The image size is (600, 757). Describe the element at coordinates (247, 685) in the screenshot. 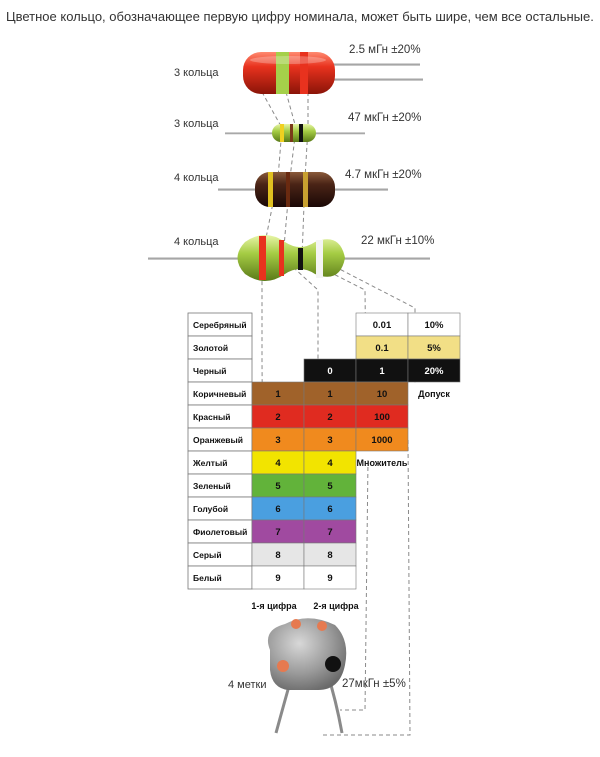

I see `capacitor-marks-label: 4 метки` at that location.